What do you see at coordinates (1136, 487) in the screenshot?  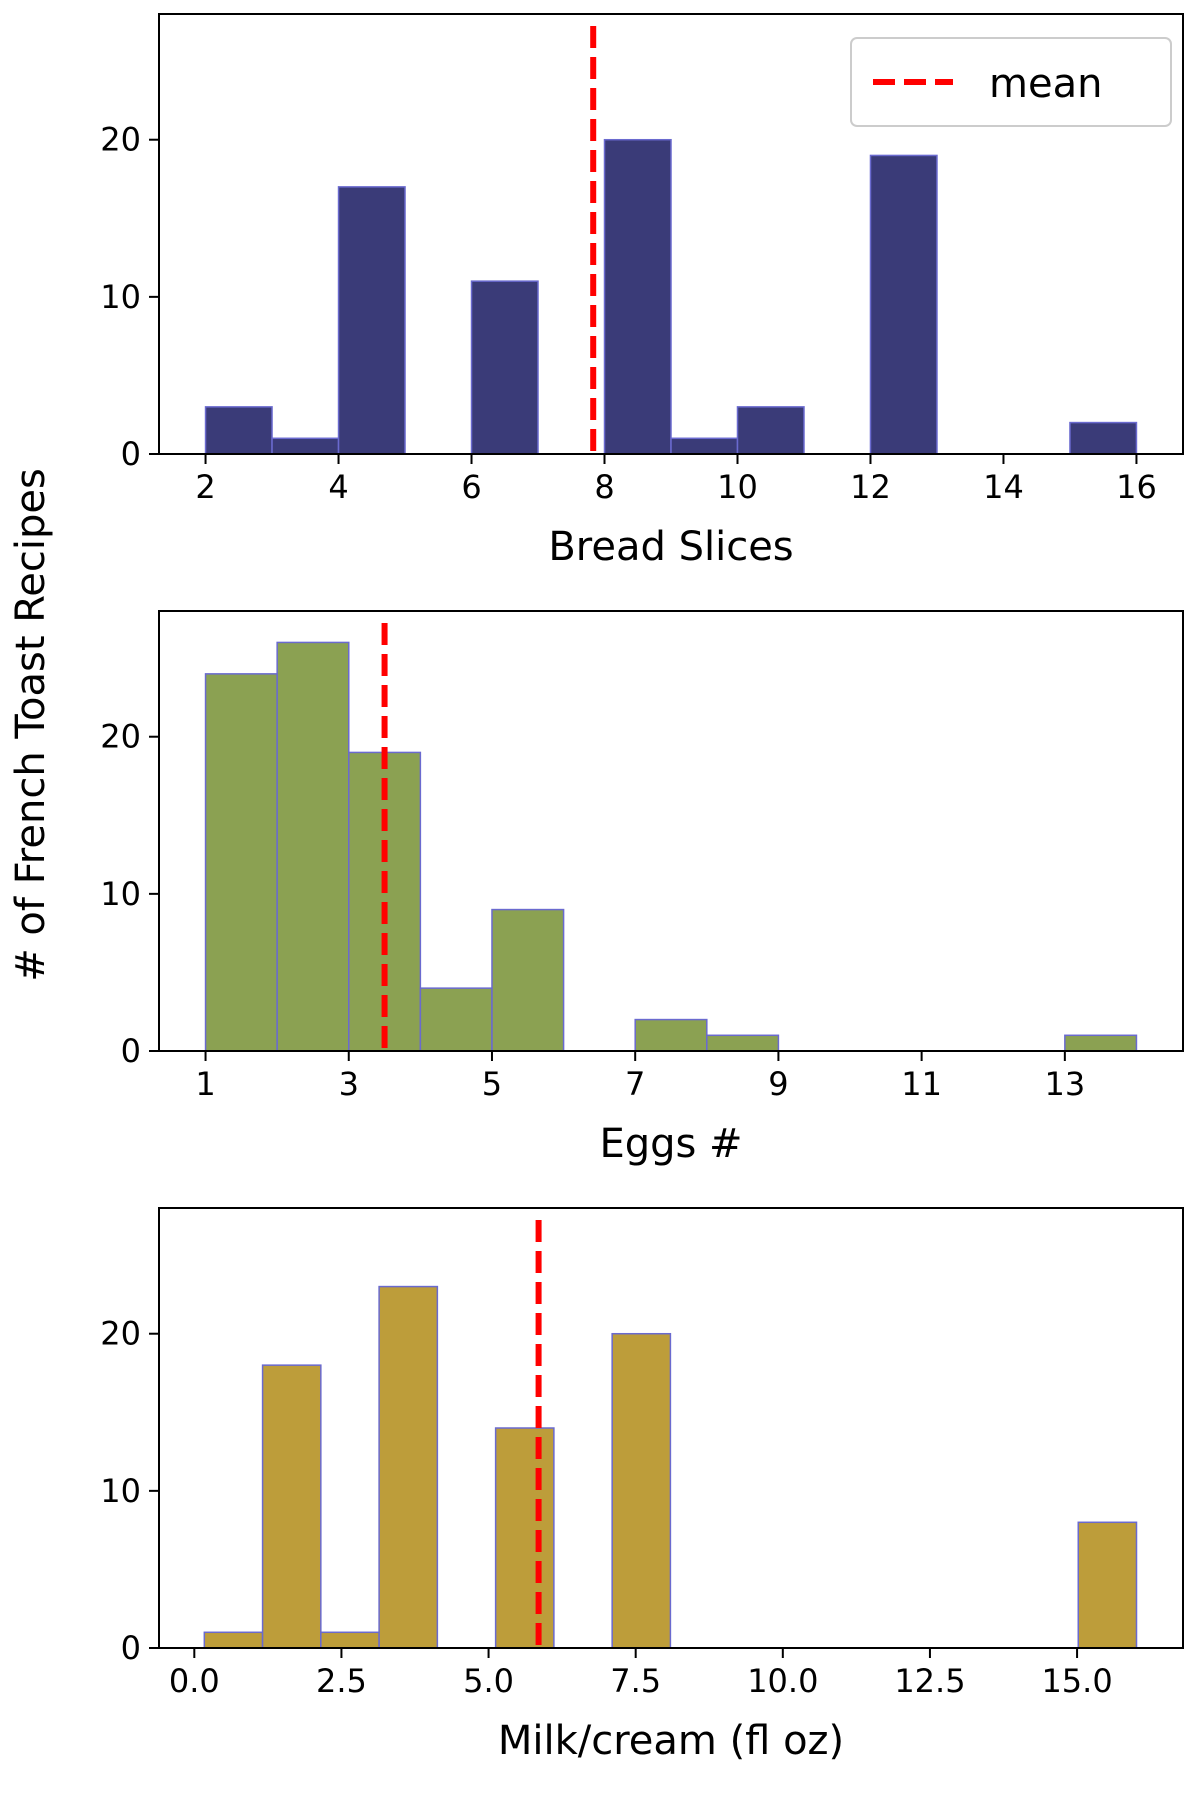 I see `bread-slices-x-tick-label: 16` at bounding box center [1136, 487].